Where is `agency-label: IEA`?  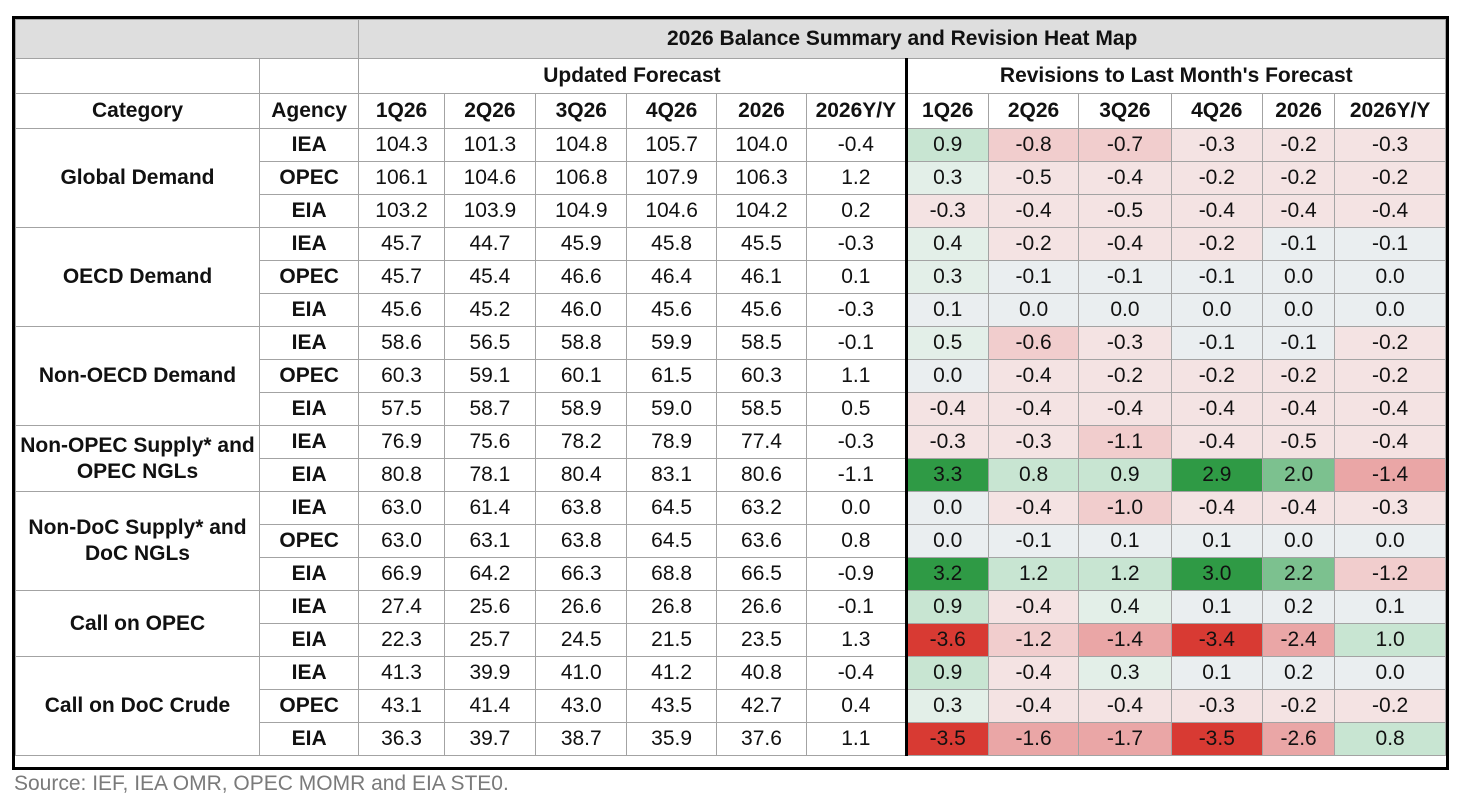 agency-label: IEA is located at coordinates (309, 442).